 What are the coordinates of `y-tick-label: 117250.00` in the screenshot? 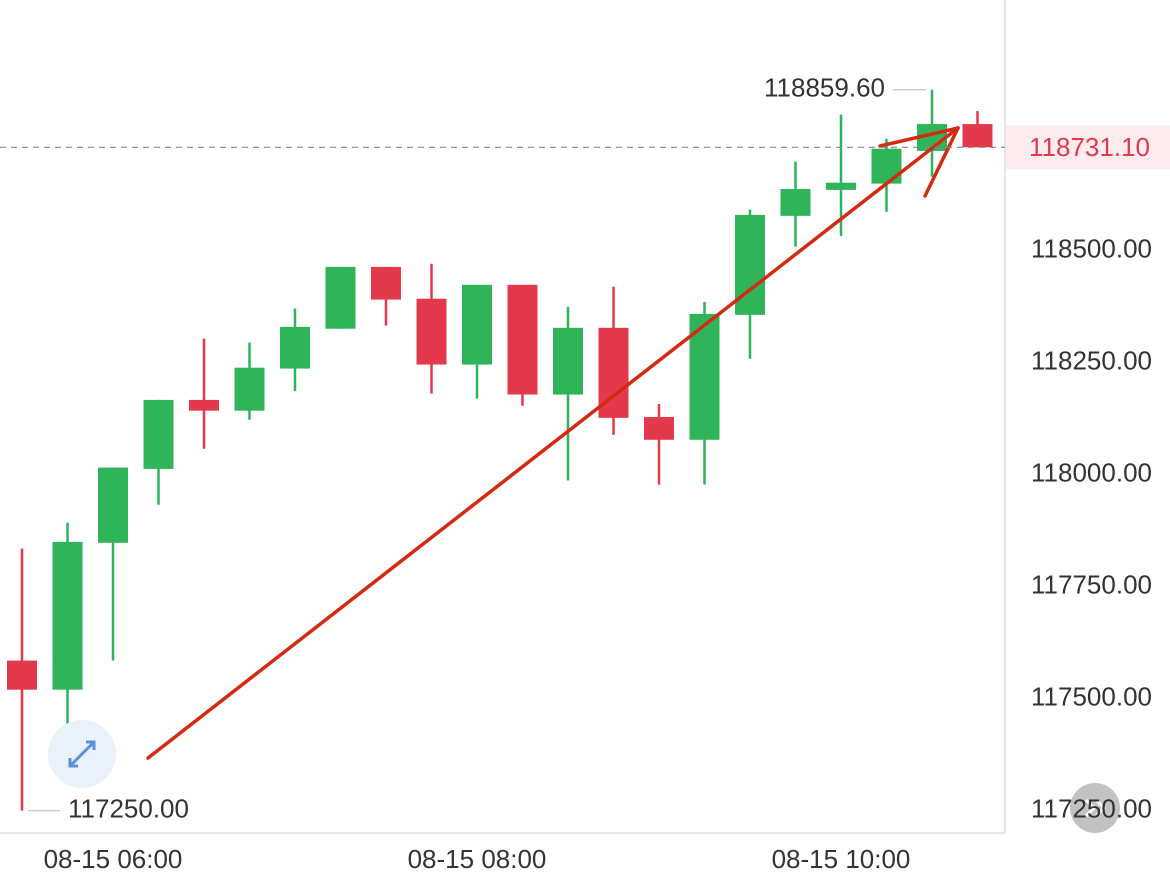 It's located at (1091, 808).